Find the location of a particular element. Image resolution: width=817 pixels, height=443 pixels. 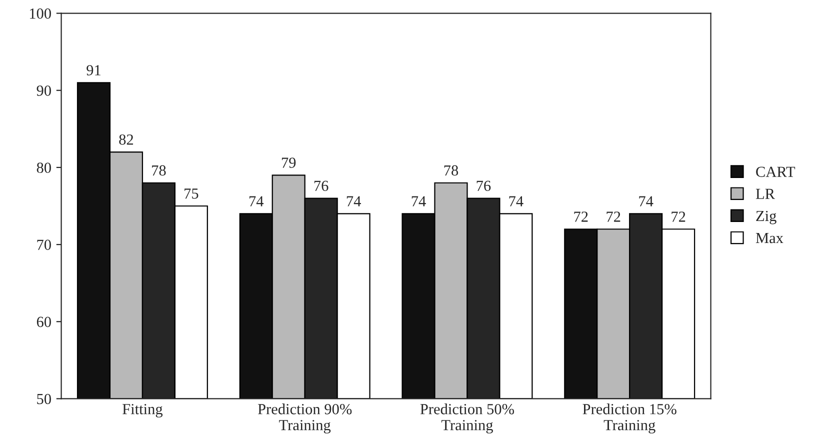

x-tick-label: Prediction 50% Training is located at coordinates (467, 419).